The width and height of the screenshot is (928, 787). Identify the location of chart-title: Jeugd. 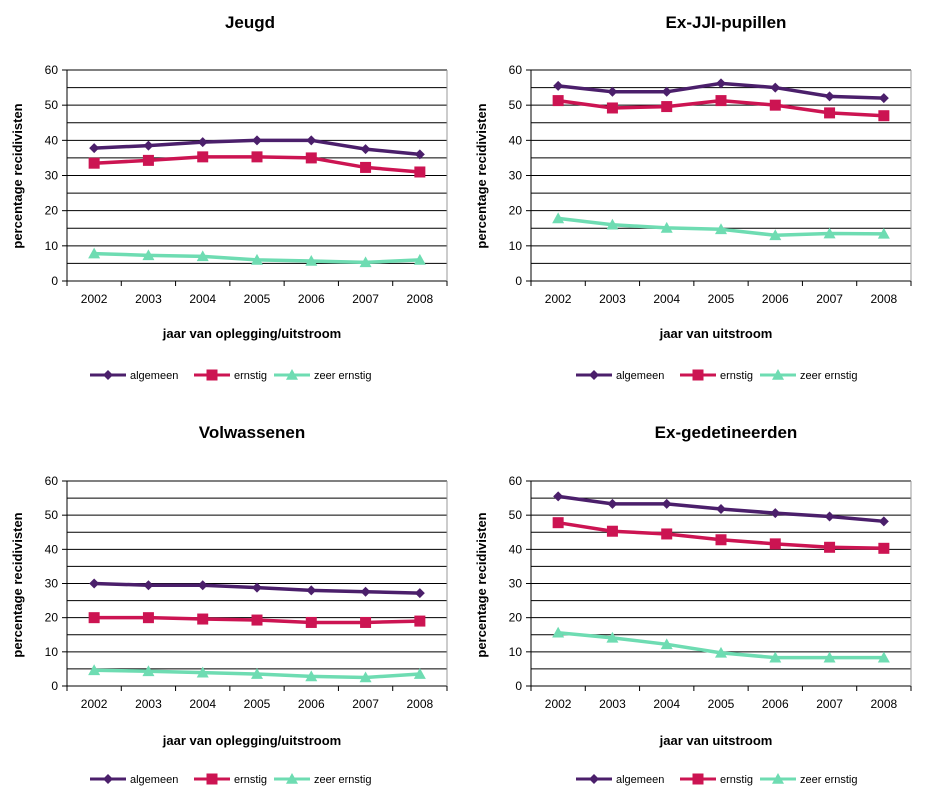
(250, 22).